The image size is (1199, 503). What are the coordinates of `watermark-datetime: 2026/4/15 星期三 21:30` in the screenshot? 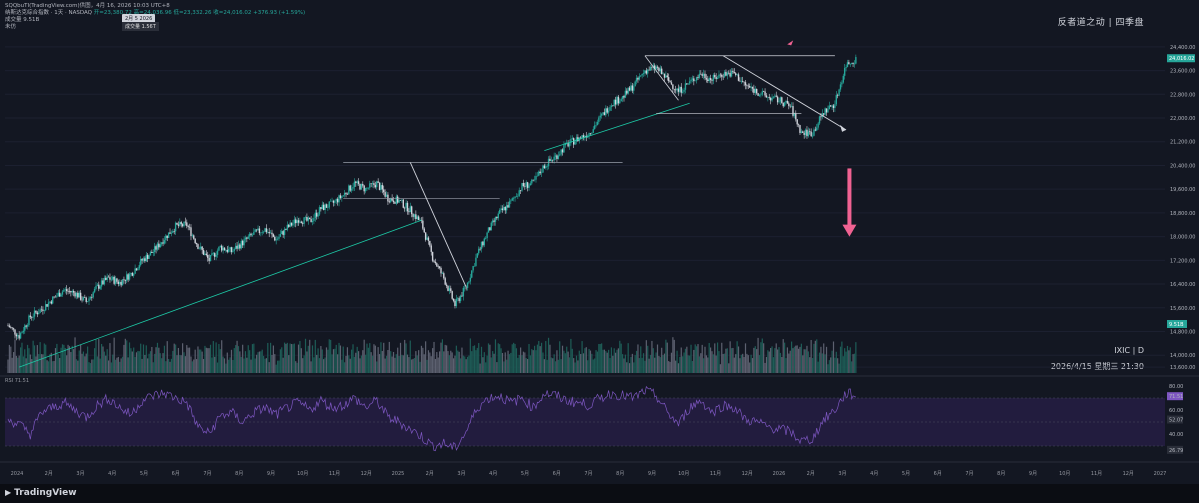 It's located at (1097, 366).